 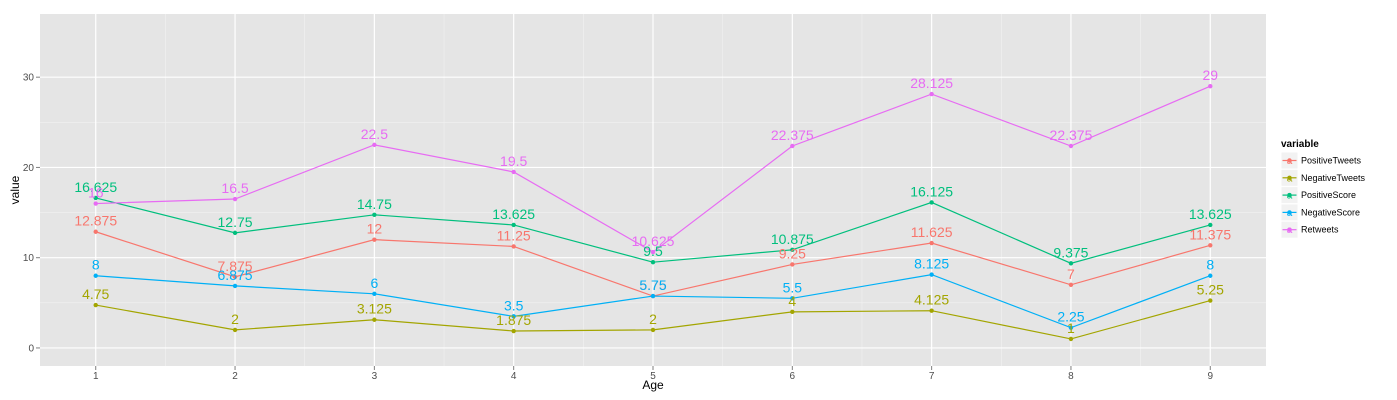 I want to click on data-label-retweets: 28.125, so click(x=931, y=83).